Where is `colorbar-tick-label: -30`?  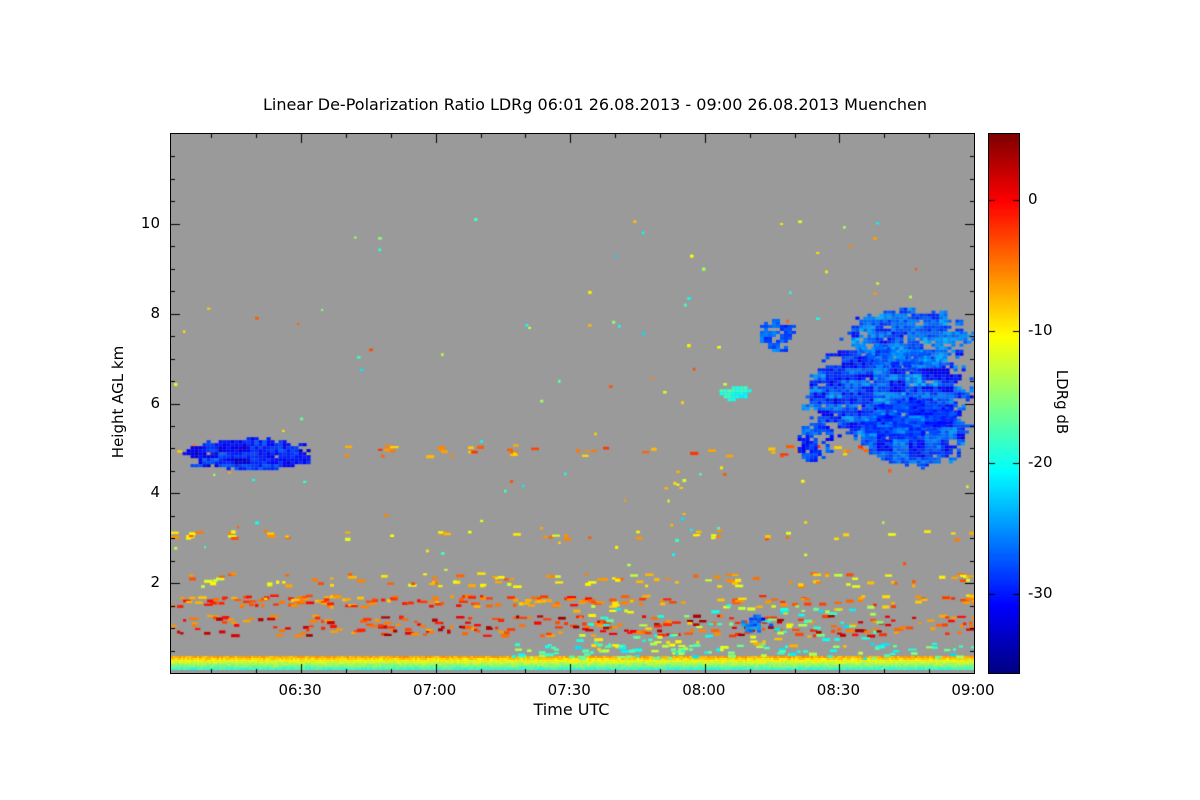 colorbar-tick-label: -30 is located at coordinates (1040, 593).